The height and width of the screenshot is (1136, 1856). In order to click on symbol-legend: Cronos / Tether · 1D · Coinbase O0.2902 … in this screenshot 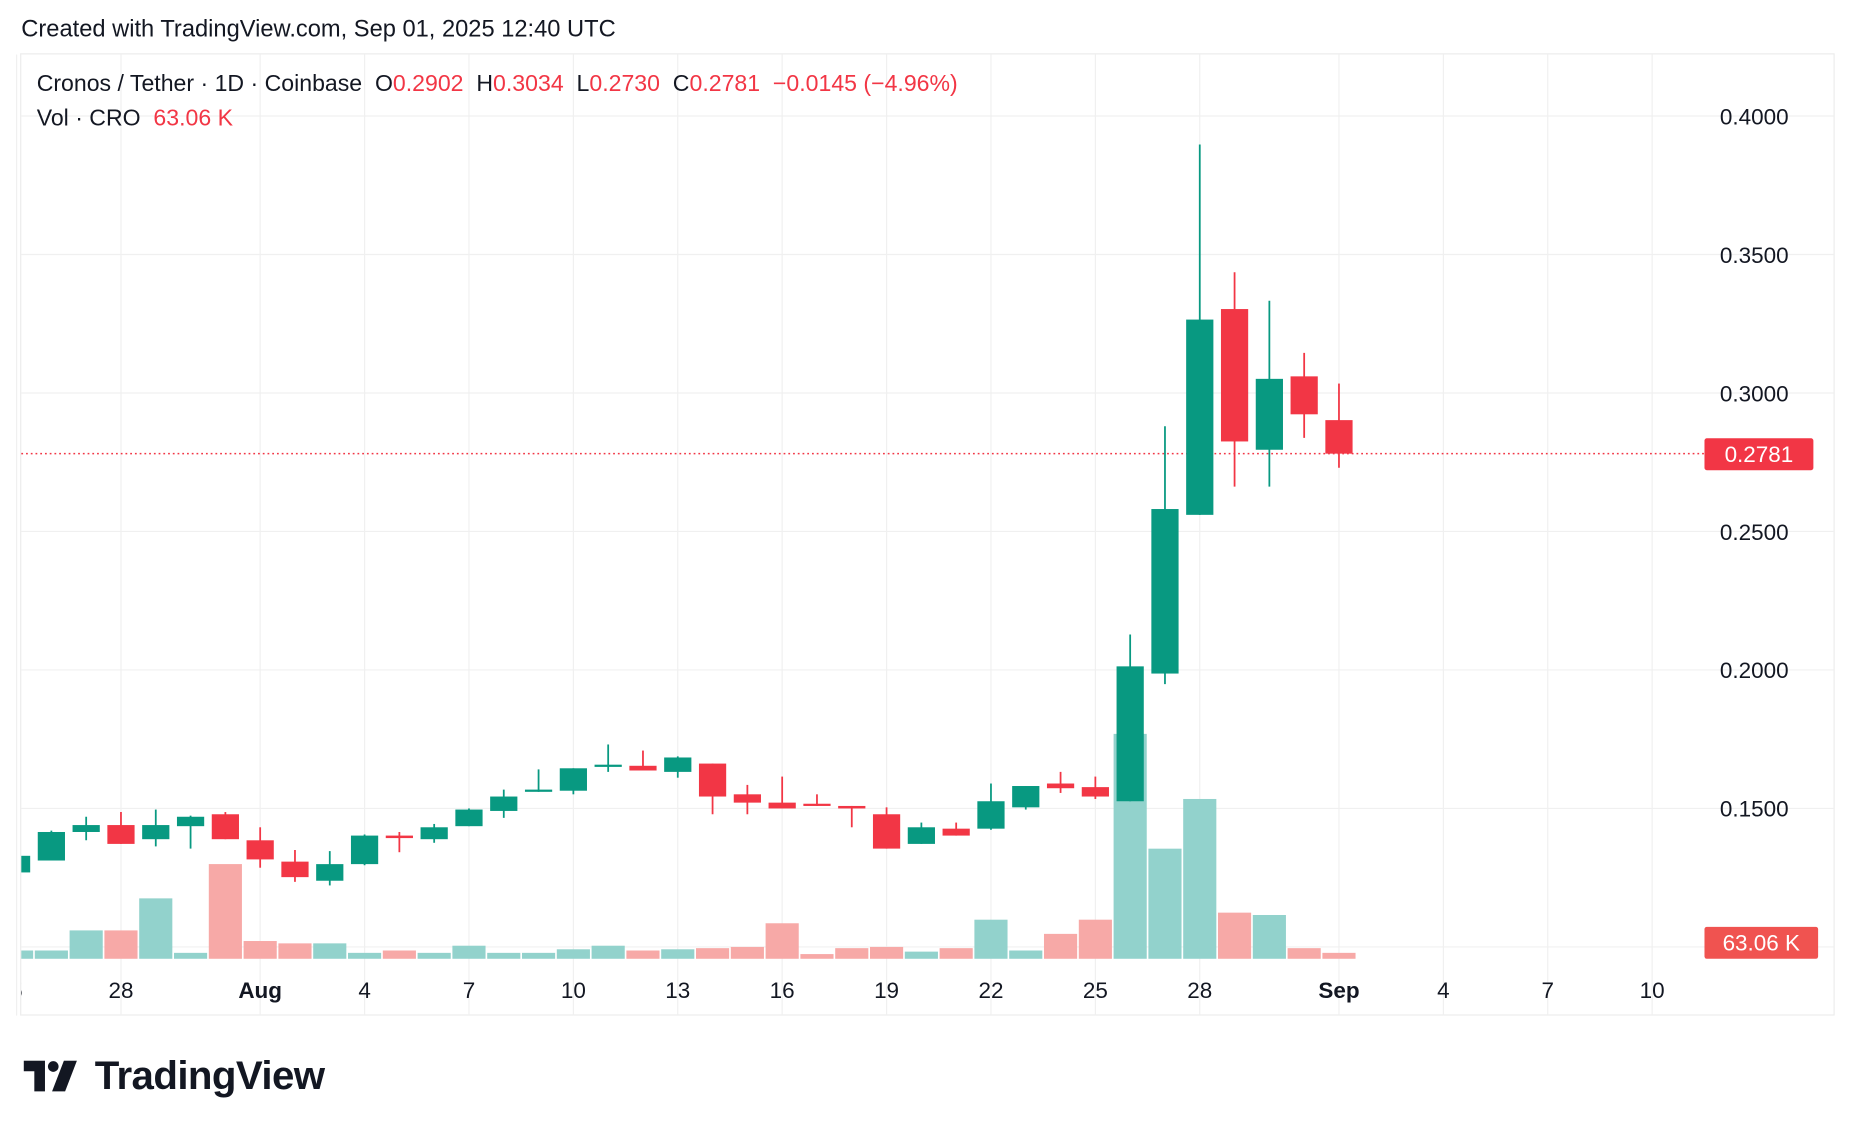, I will do `click(497, 84)`.